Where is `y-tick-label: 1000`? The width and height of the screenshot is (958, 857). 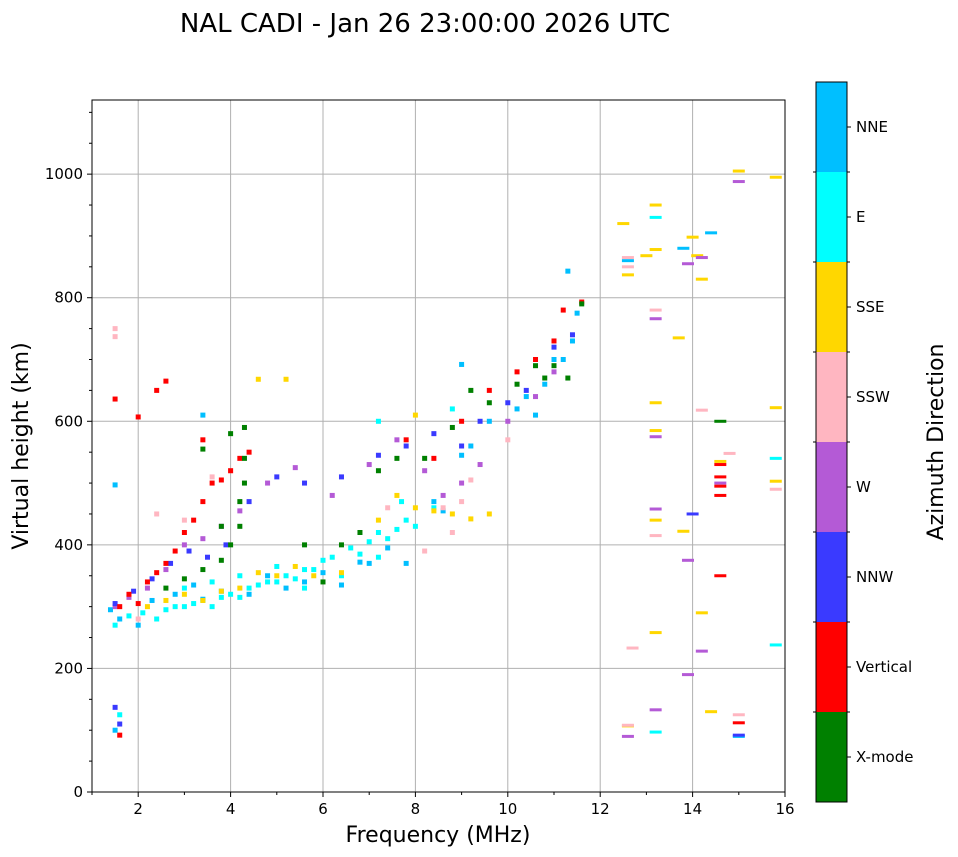 y-tick-label: 1000 is located at coordinates (64, 174).